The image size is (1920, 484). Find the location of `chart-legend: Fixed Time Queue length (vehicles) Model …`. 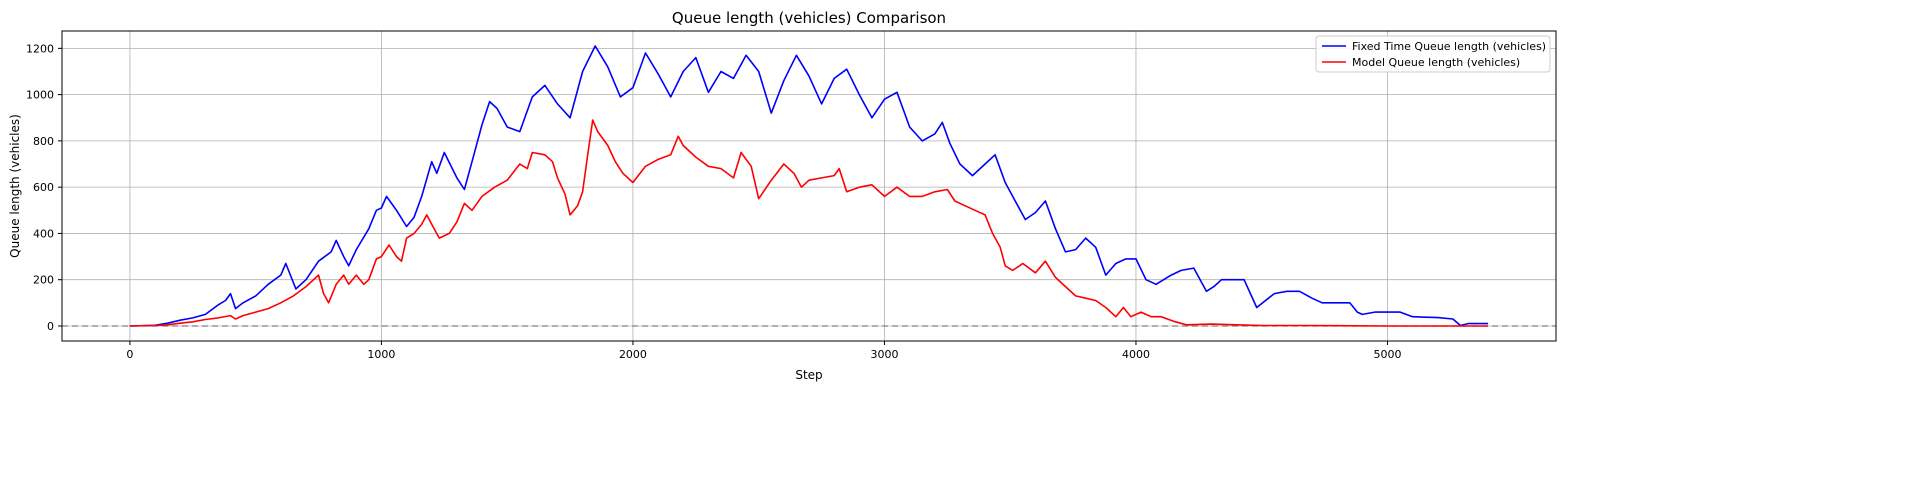

chart-legend: Fixed Time Queue length (vehicles) Model … is located at coordinates (1433, 54).